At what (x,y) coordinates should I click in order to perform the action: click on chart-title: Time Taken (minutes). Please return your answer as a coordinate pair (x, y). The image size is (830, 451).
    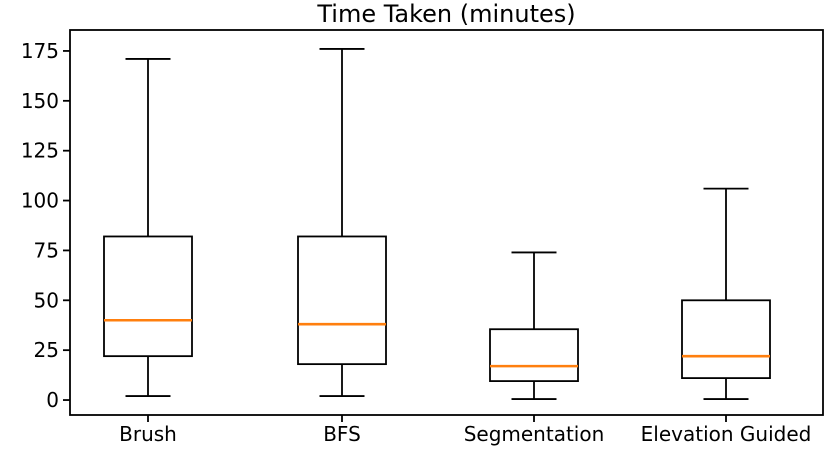
    Looking at the image, I should click on (446, 14).